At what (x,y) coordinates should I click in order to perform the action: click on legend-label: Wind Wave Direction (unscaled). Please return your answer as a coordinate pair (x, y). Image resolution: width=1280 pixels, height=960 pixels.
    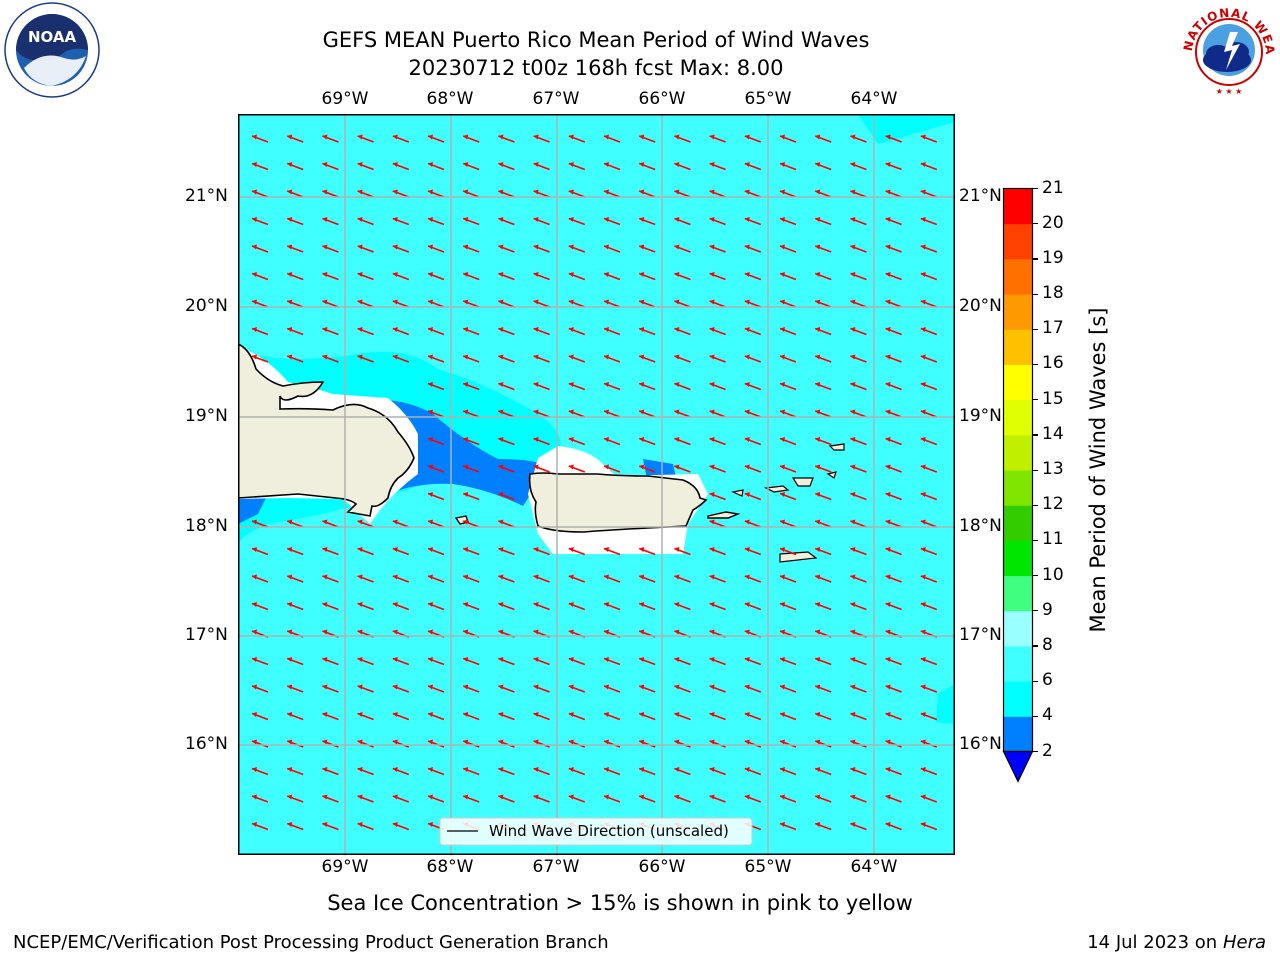
    Looking at the image, I should click on (609, 831).